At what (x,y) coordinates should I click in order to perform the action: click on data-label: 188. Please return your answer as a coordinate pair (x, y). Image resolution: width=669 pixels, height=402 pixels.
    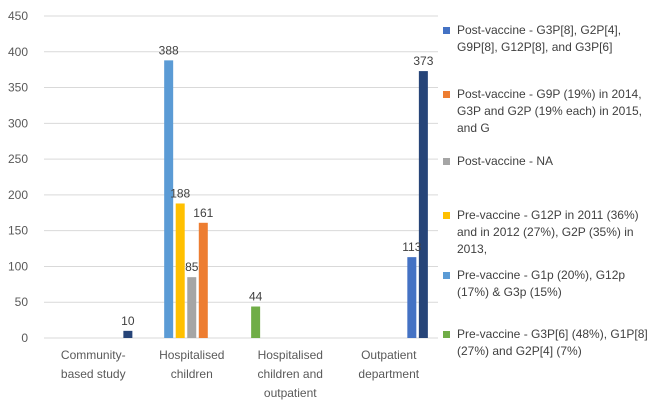
    Looking at the image, I should click on (180, 193).